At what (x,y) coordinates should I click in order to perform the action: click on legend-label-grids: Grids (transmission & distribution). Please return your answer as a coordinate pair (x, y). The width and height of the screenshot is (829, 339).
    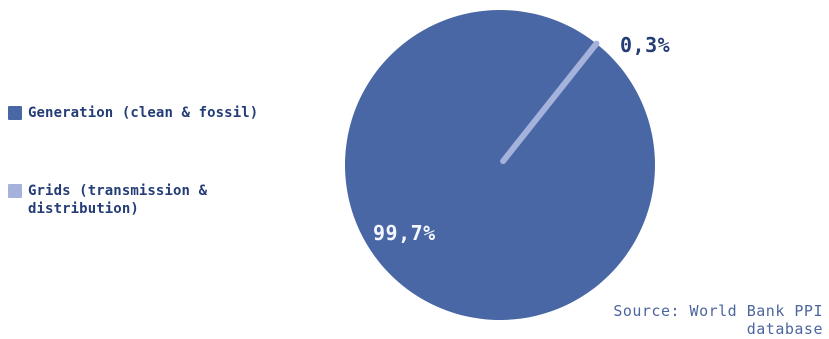
    Looking at the image, I should click on (118, 200).